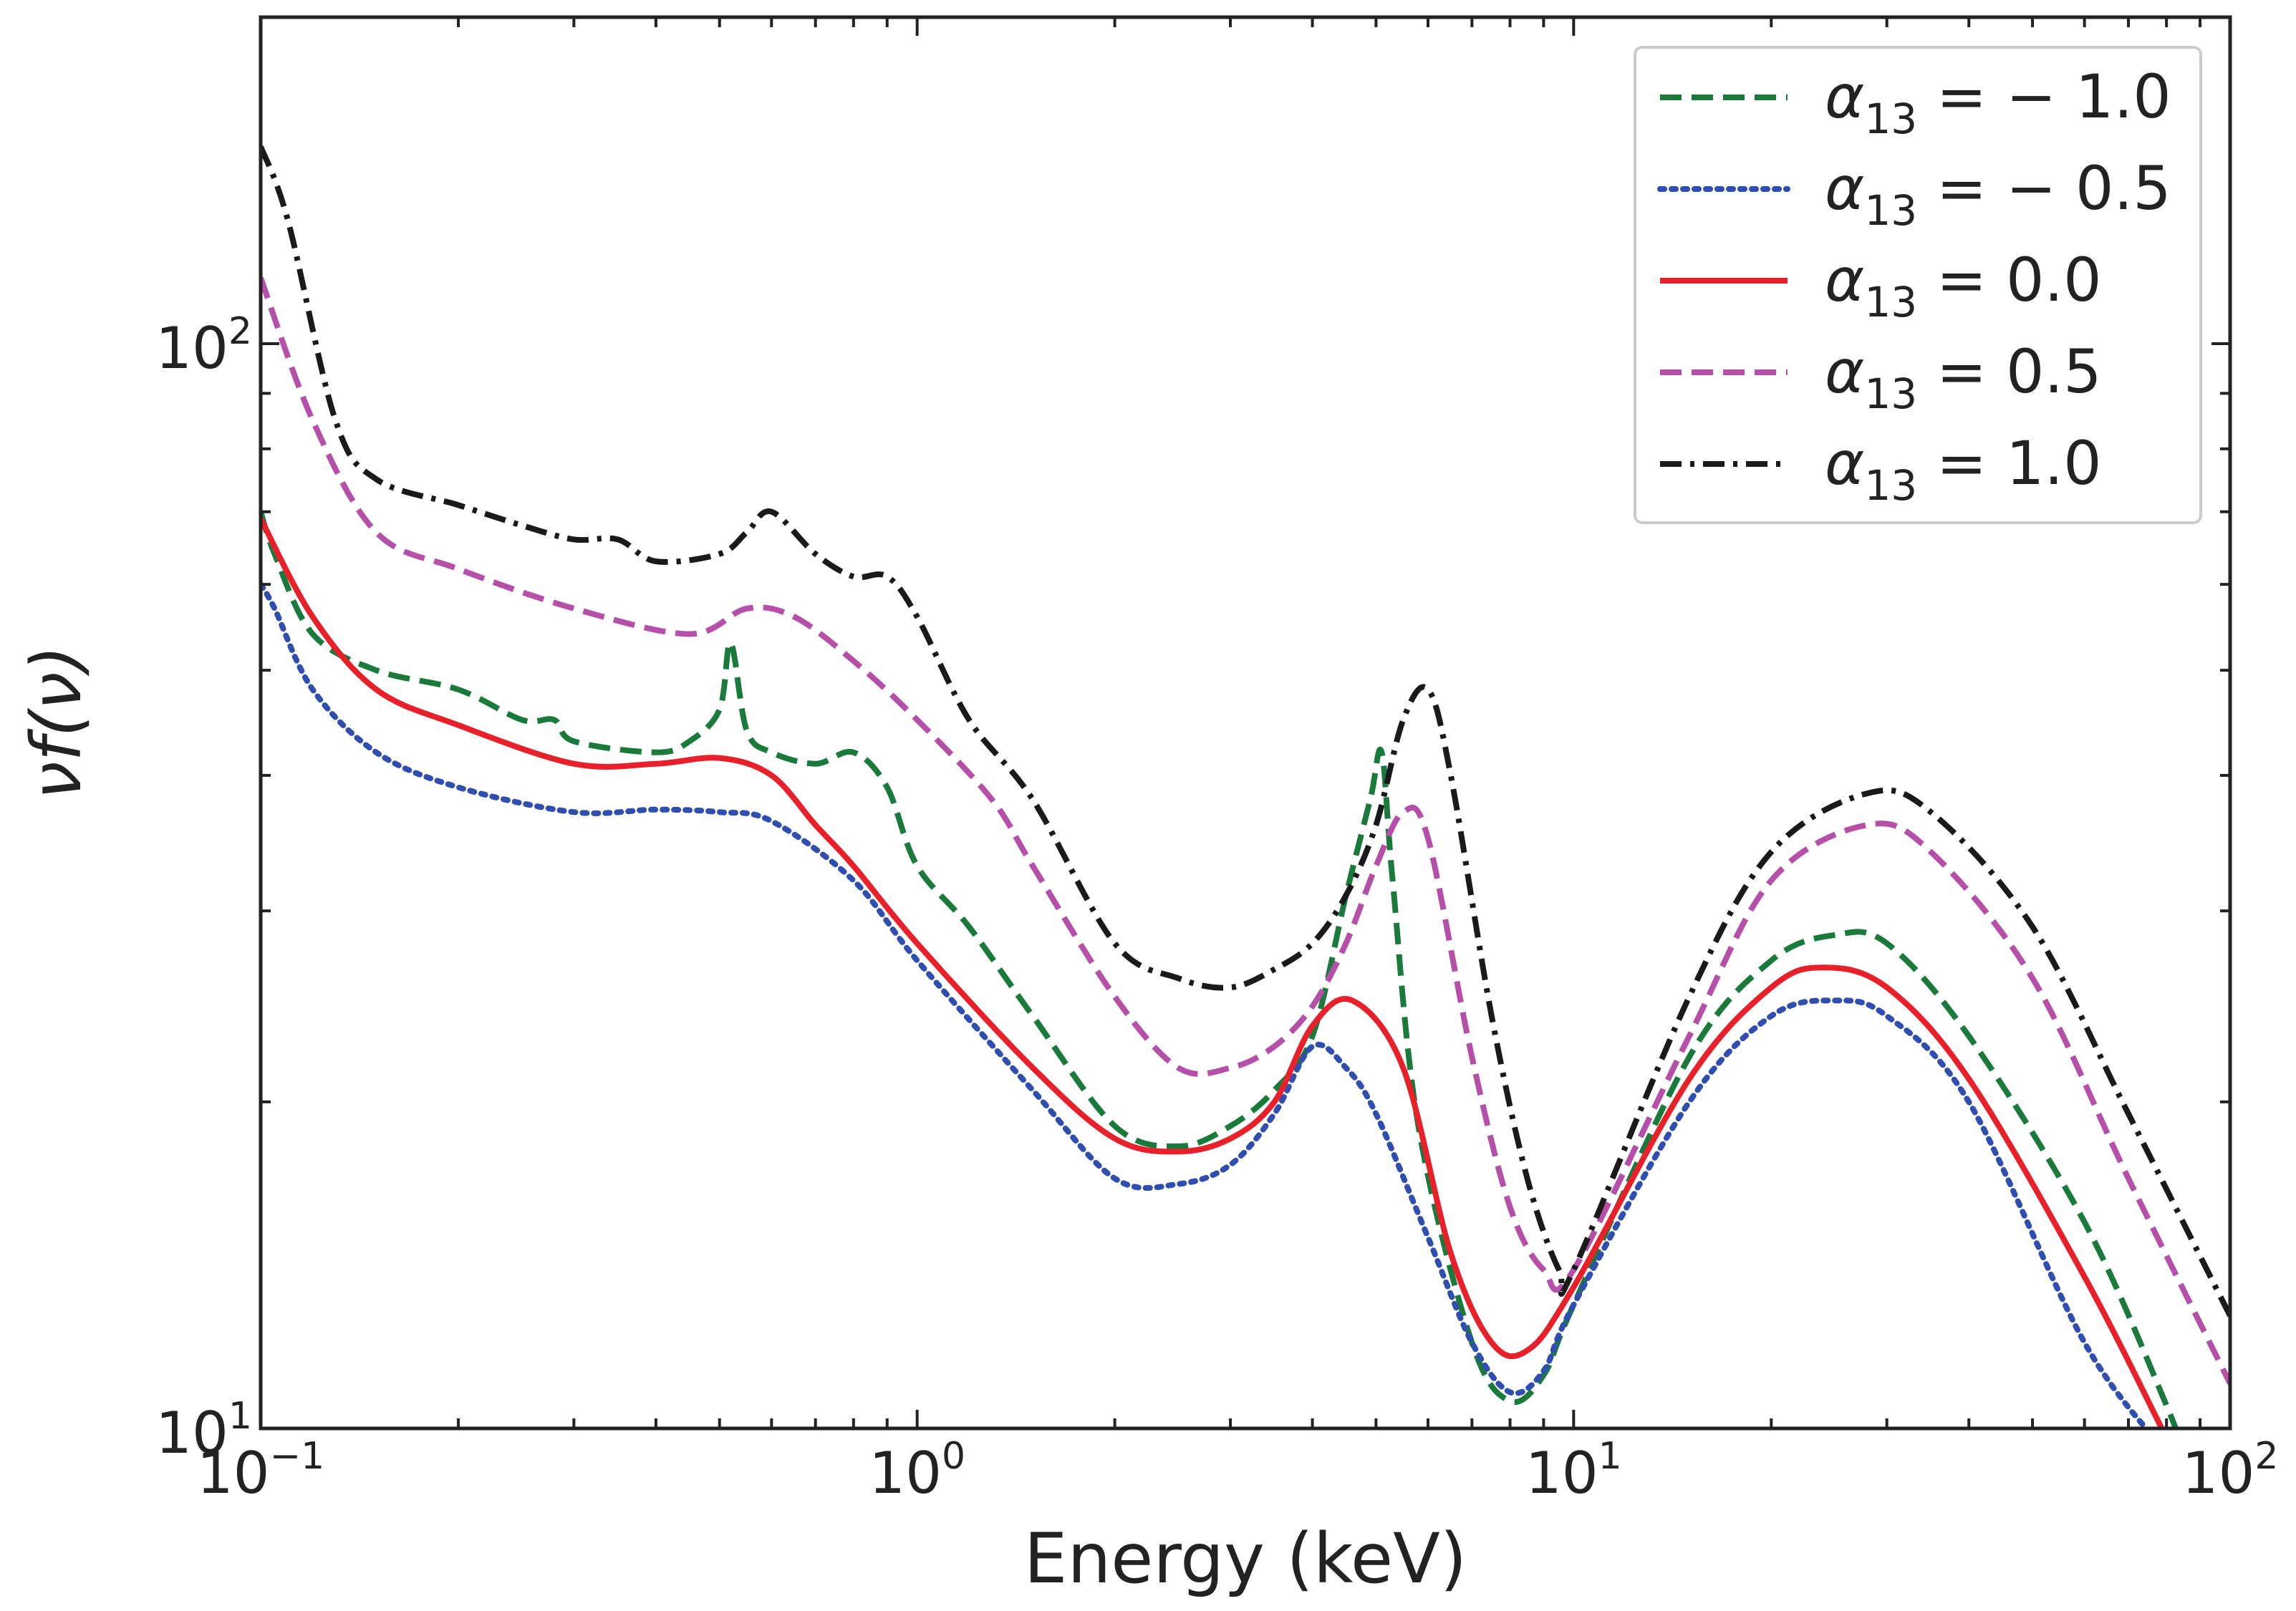  What do you see at coordinates (1998, 102) in the screenshot?
I see `legend-label-1: α13 = − 1.0` at bounding box center [1998, 102].